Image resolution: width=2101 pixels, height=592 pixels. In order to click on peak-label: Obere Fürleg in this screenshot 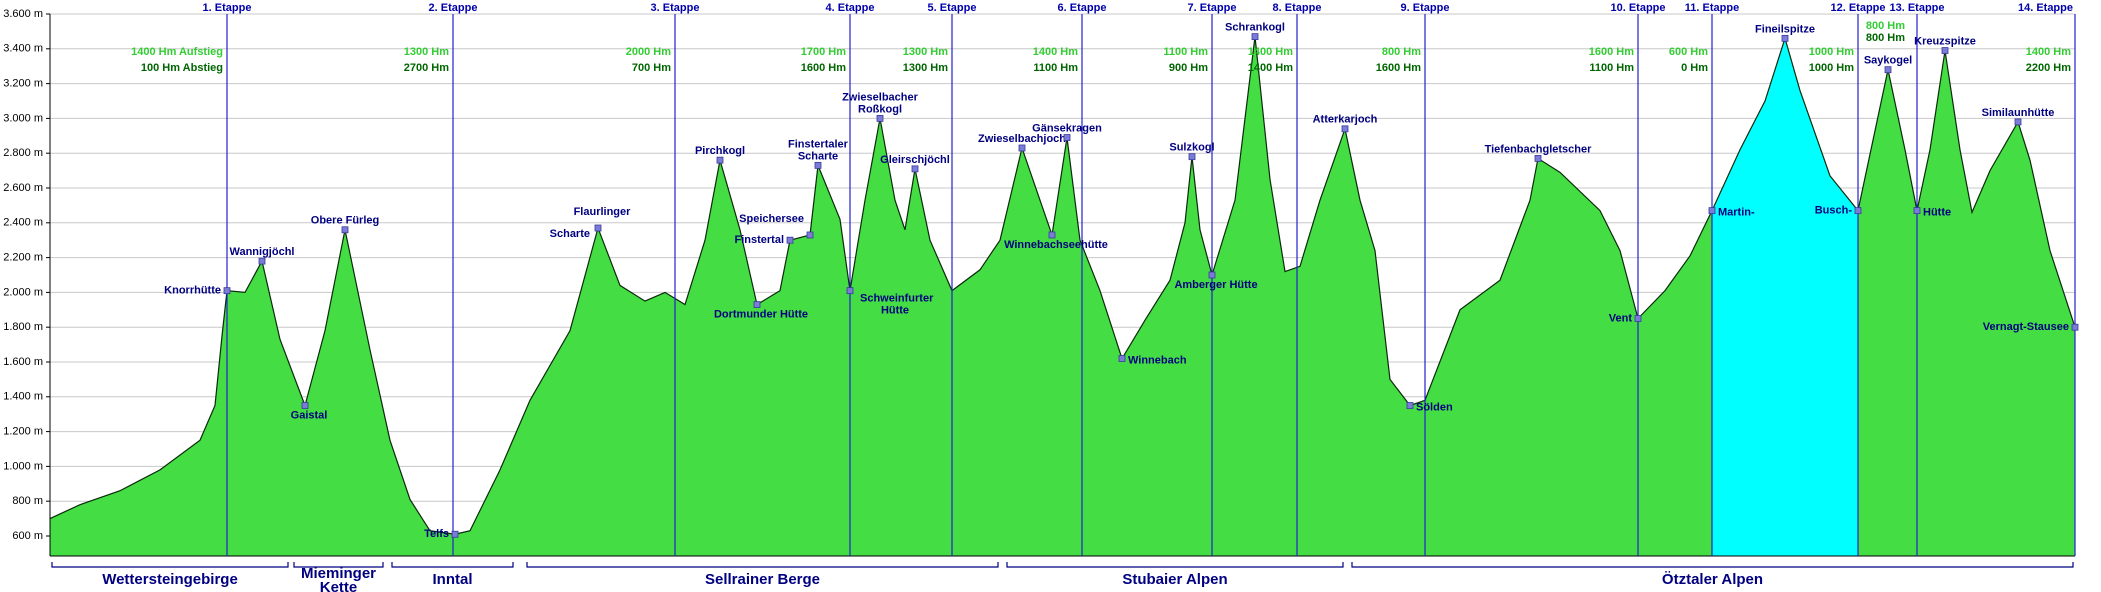, I will do `click(345, 221)`.